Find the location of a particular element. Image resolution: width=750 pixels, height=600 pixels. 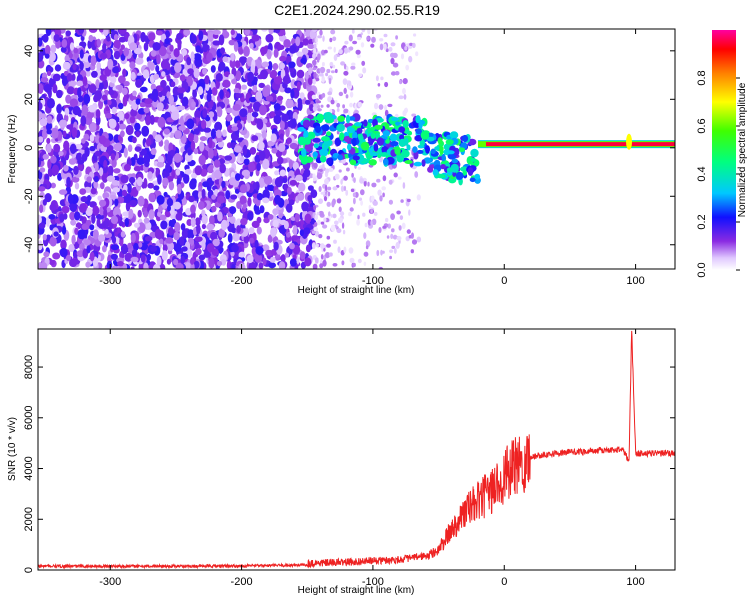

carrier-band-core is located at coordinates (580, 144).